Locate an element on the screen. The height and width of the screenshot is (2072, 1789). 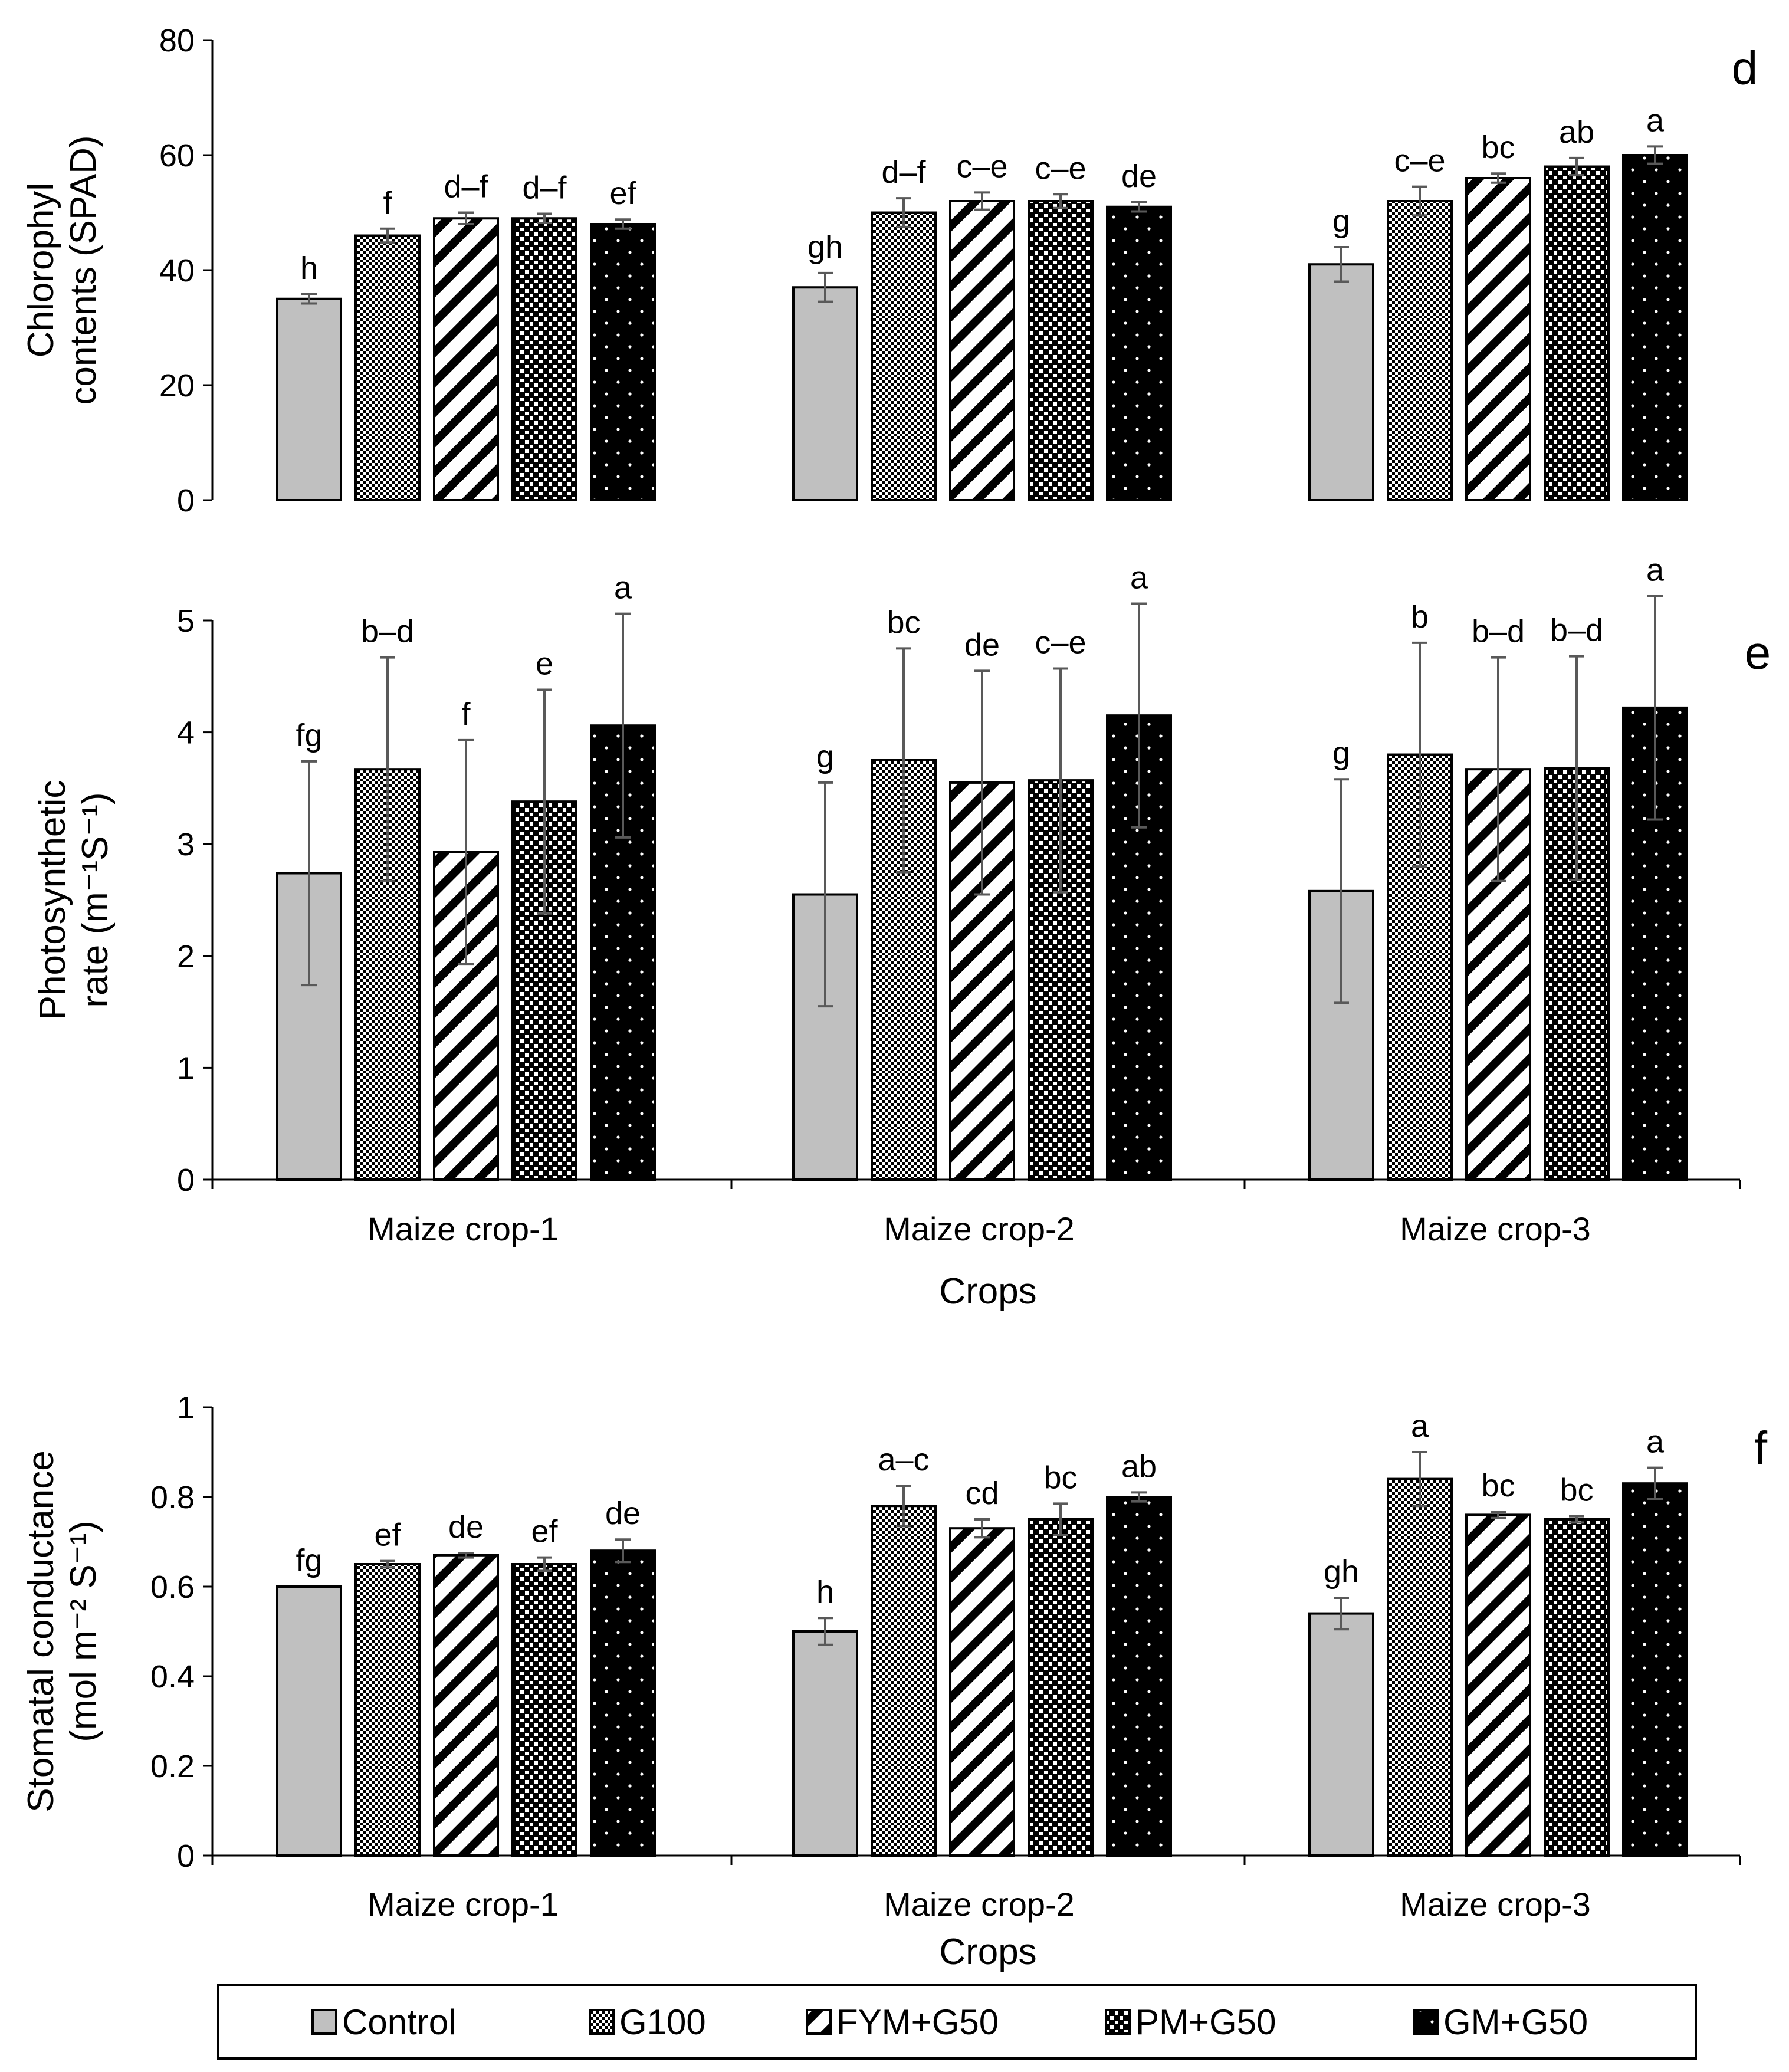
y-axis-title-line: Photosynthetic is located at coordinates (52, 900).